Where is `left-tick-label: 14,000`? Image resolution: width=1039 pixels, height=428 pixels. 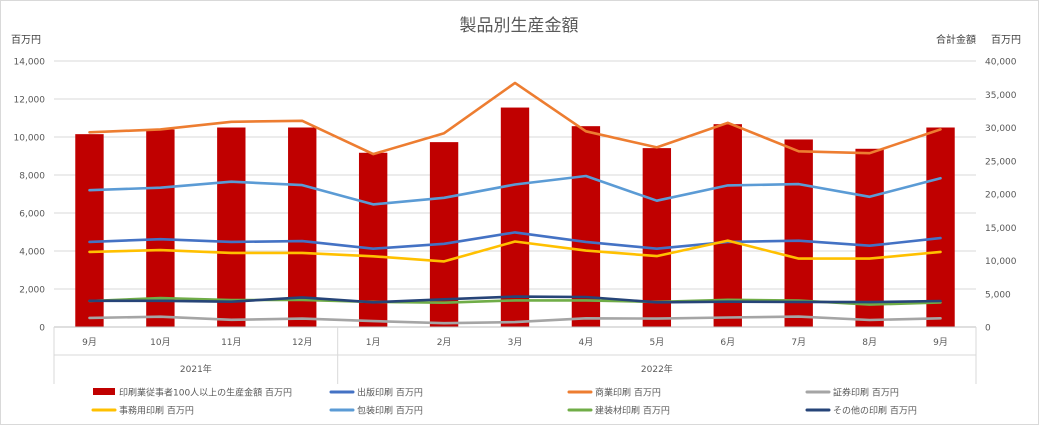 left-tick-label: 14,000 is located at coordinates (30, 63).